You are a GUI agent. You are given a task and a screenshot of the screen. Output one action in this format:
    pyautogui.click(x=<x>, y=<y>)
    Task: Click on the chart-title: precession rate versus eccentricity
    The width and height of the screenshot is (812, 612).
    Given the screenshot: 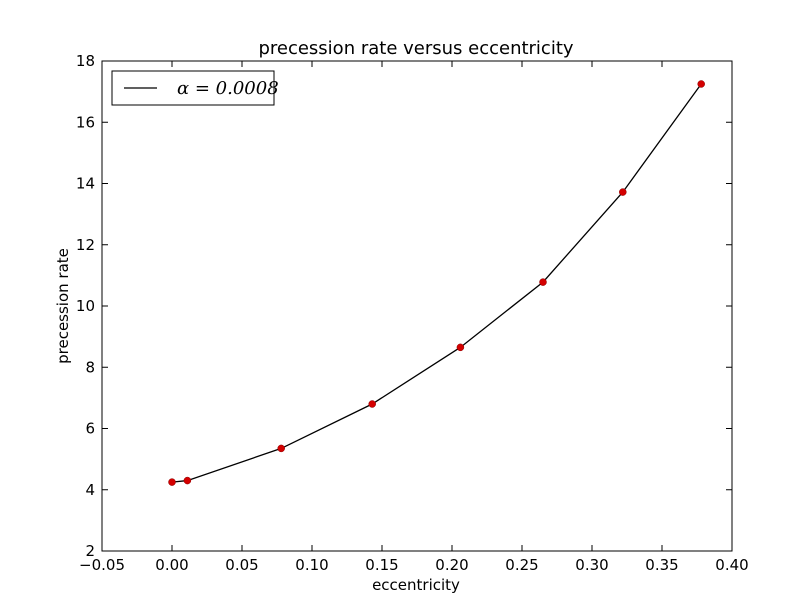 What is the action you would take?
    pyautogui.click(x=415, y=48)
    